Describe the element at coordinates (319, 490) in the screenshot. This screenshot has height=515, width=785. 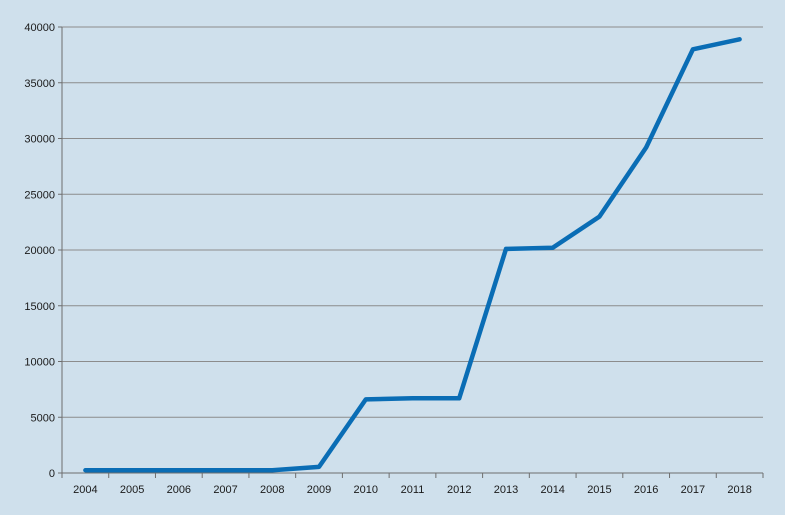
I see `x-tick-label: 2009` at that location.